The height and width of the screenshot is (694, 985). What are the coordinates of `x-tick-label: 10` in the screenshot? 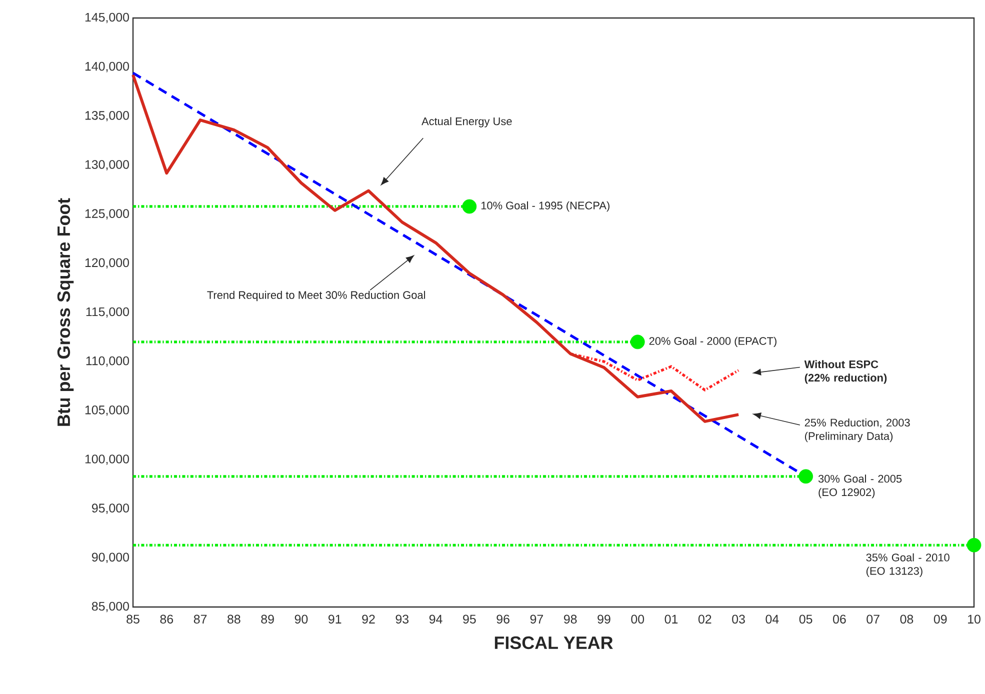 It's located at (974, 619).